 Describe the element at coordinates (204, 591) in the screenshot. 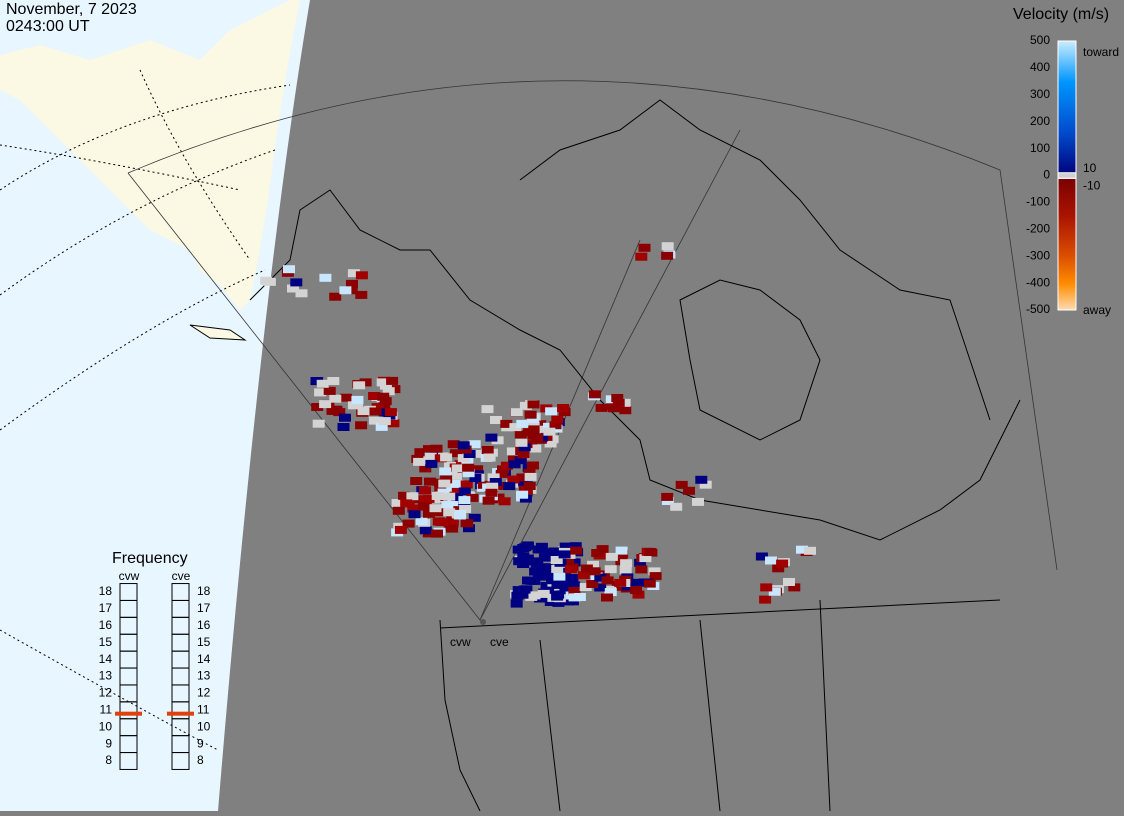

I see `frequency-tick-label: 18` at that location.